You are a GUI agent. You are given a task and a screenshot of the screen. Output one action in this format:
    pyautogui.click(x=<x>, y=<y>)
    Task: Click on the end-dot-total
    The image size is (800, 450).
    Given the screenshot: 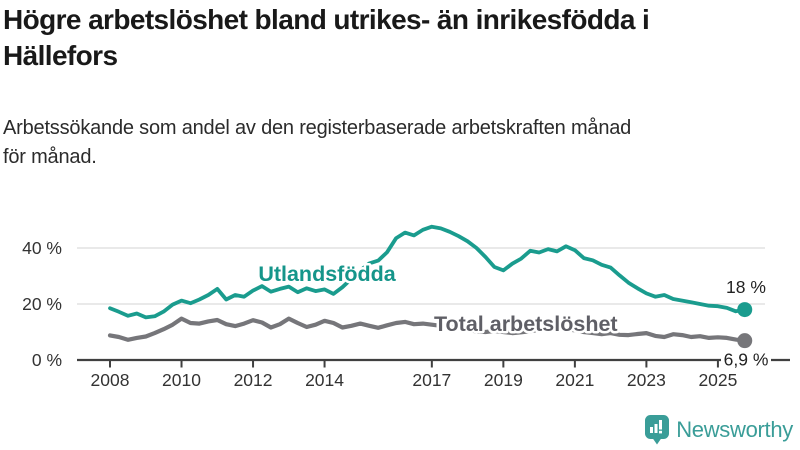 What is the action you would take?
    pyautogui.click(x=745, y=341)
    